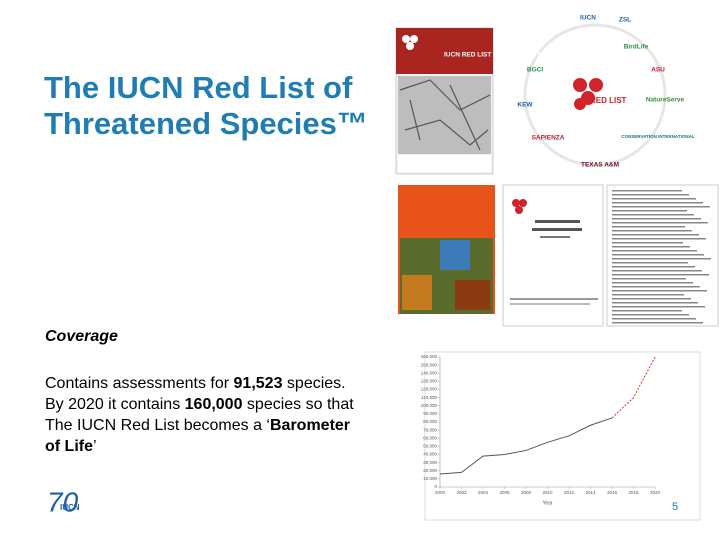  I want to click on partner-logo: ZSL, so click(625, 20).